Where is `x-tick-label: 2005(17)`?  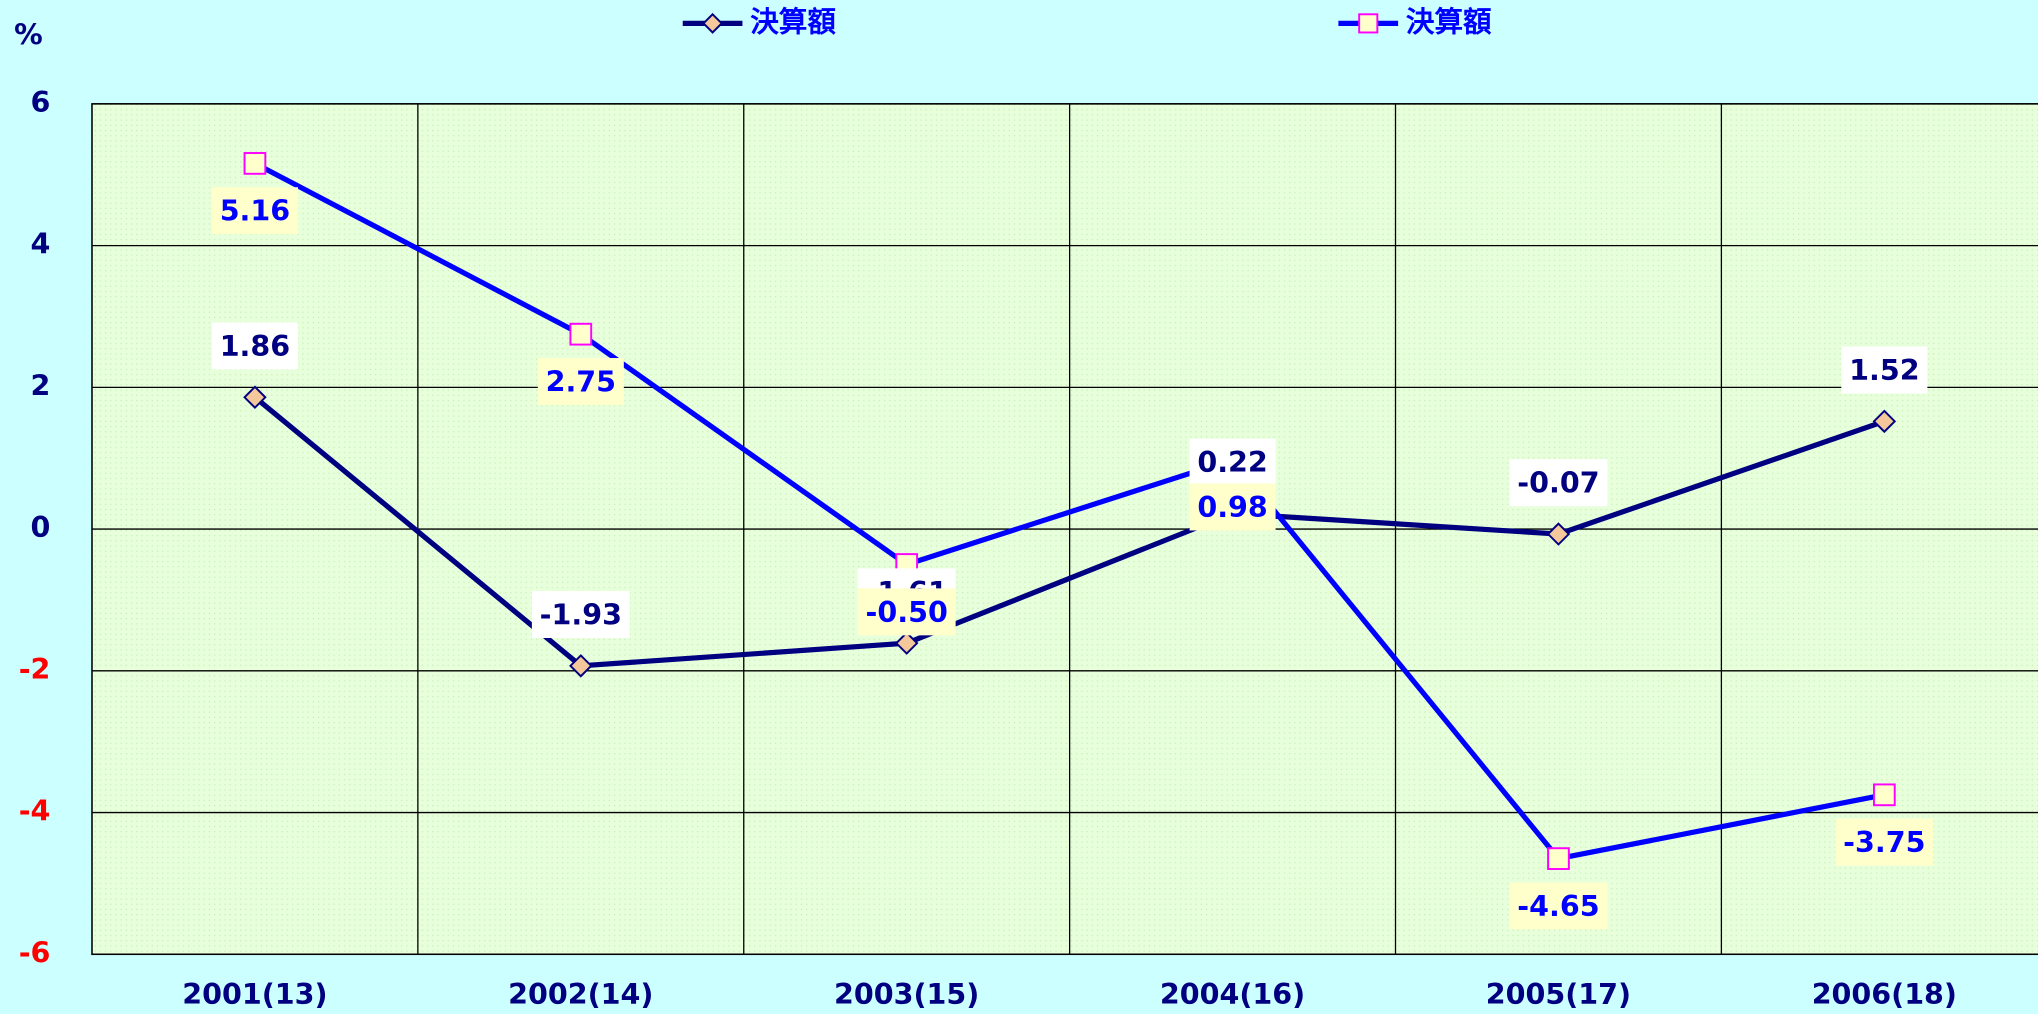 x-tick-label: 2005(17) is located at coordinates (1558, 994).